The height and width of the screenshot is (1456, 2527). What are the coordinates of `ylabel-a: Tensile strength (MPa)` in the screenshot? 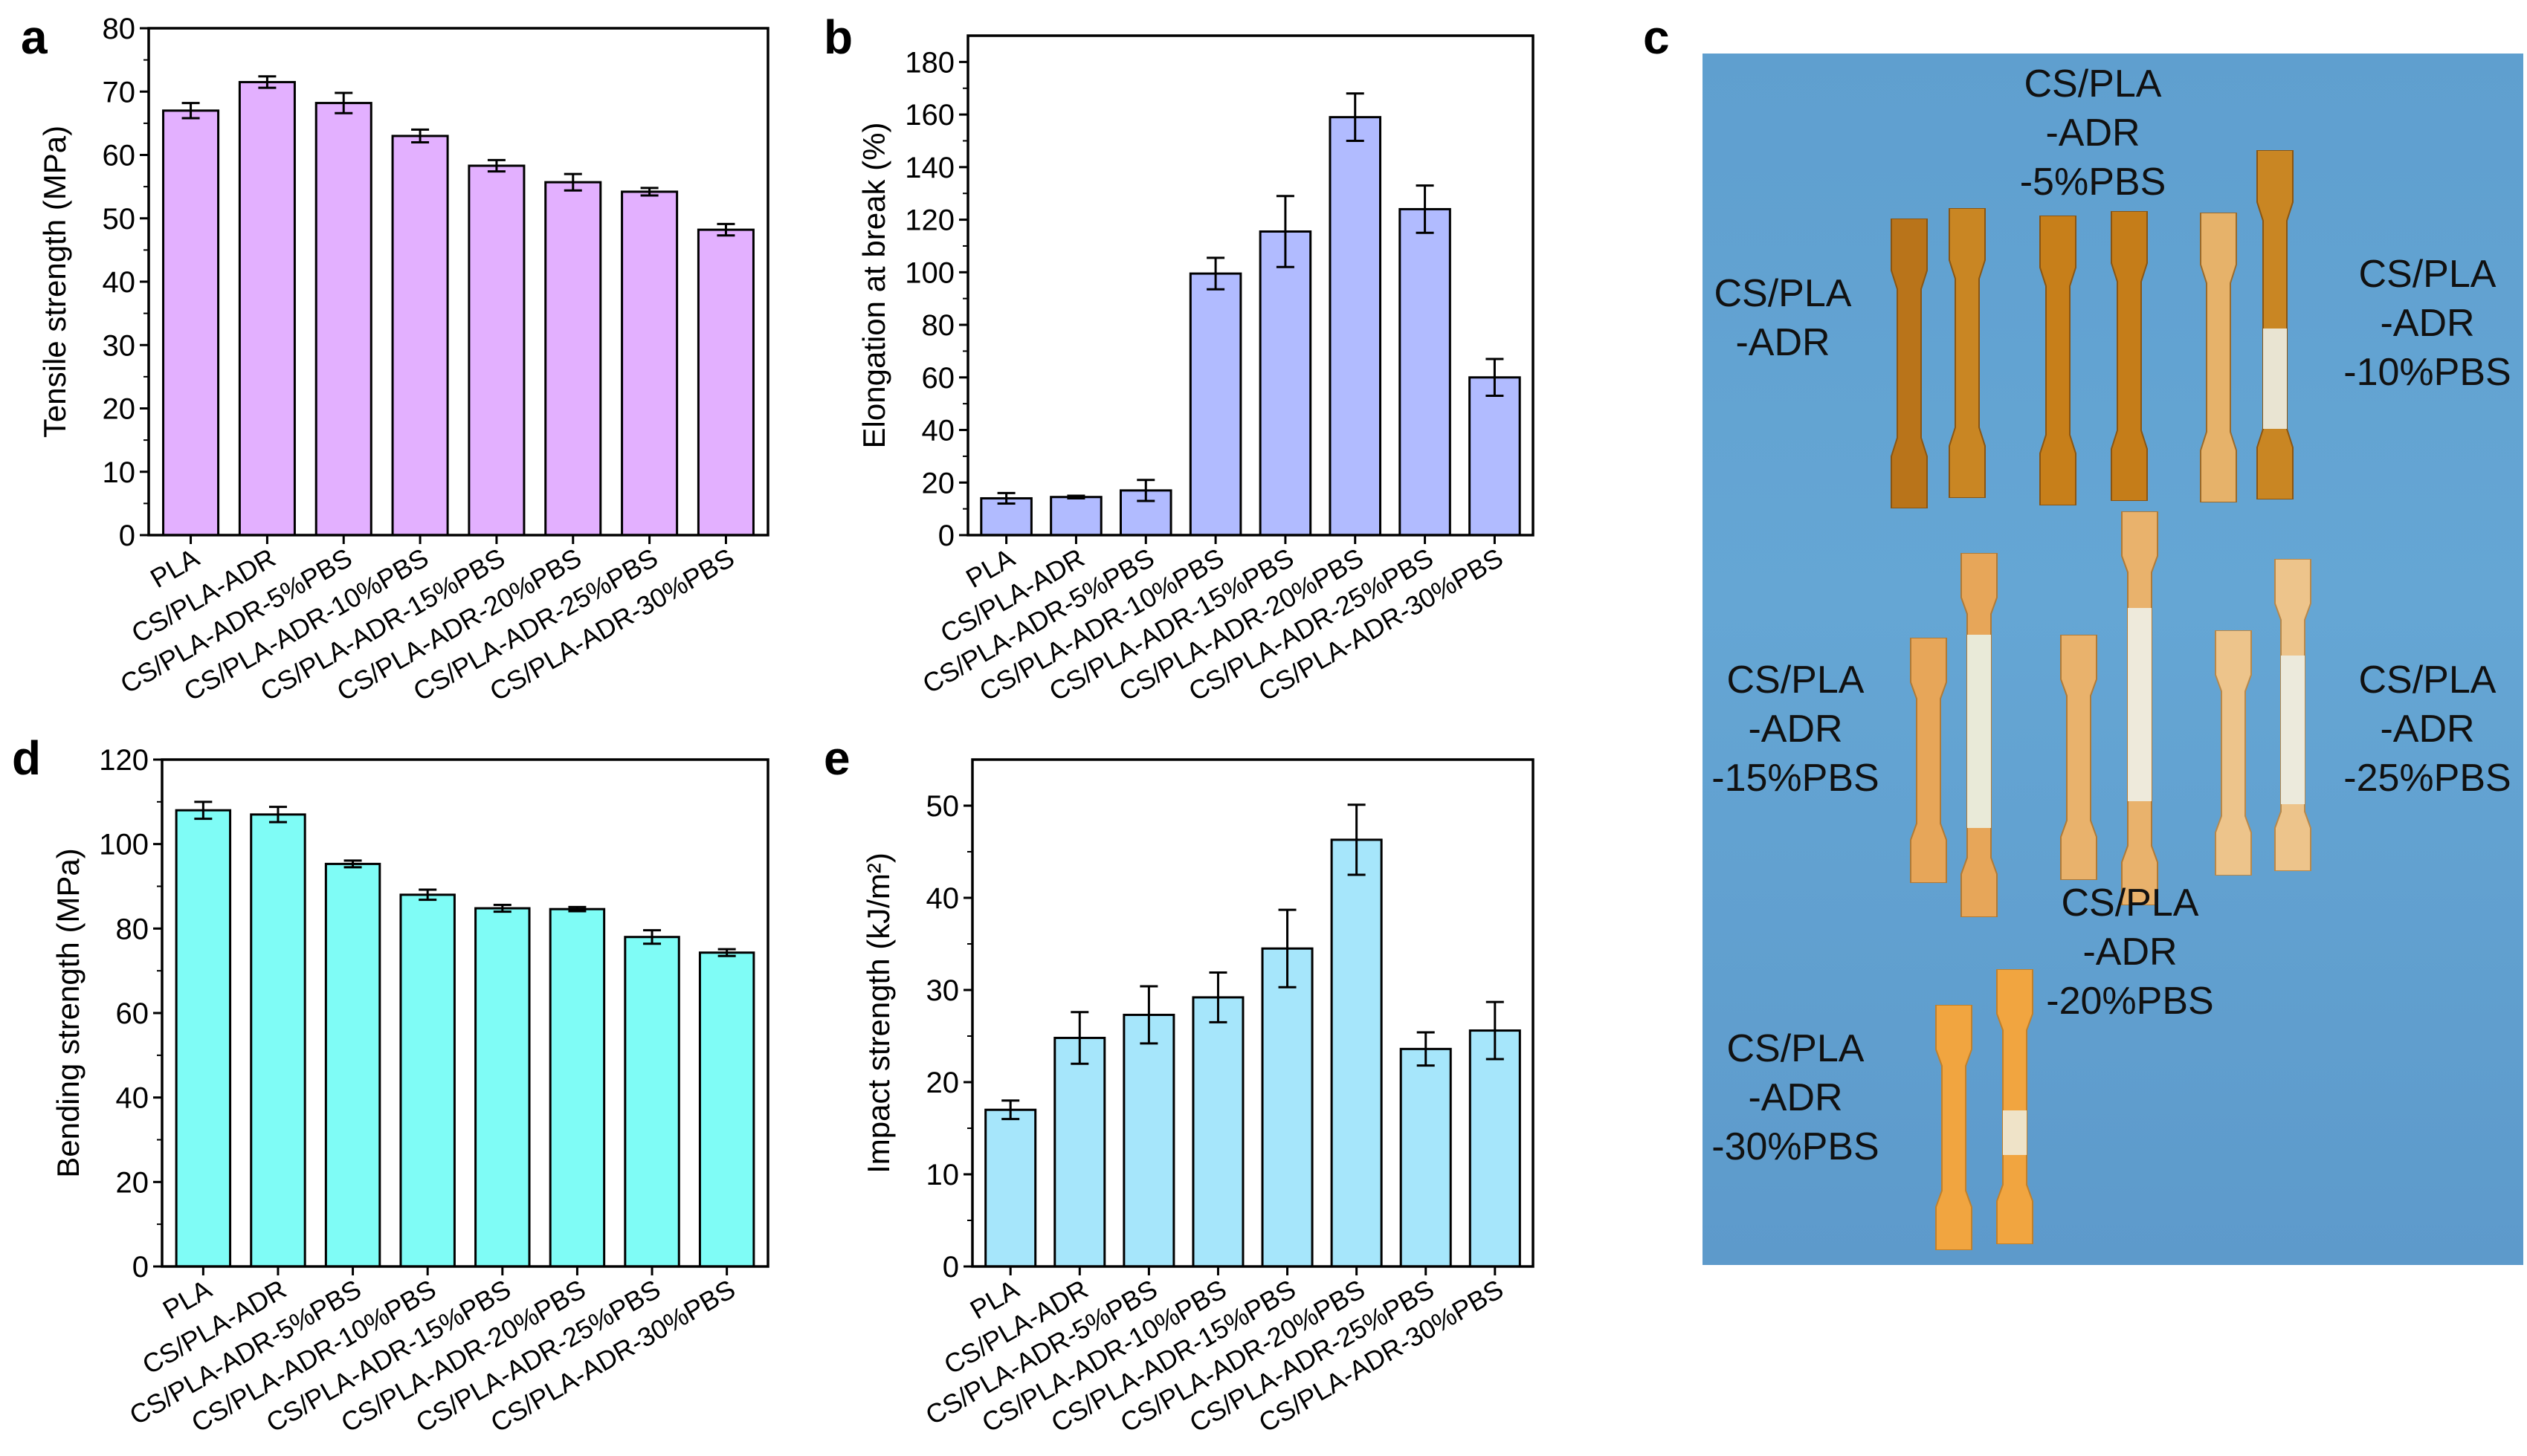 It's located at (54, 282).